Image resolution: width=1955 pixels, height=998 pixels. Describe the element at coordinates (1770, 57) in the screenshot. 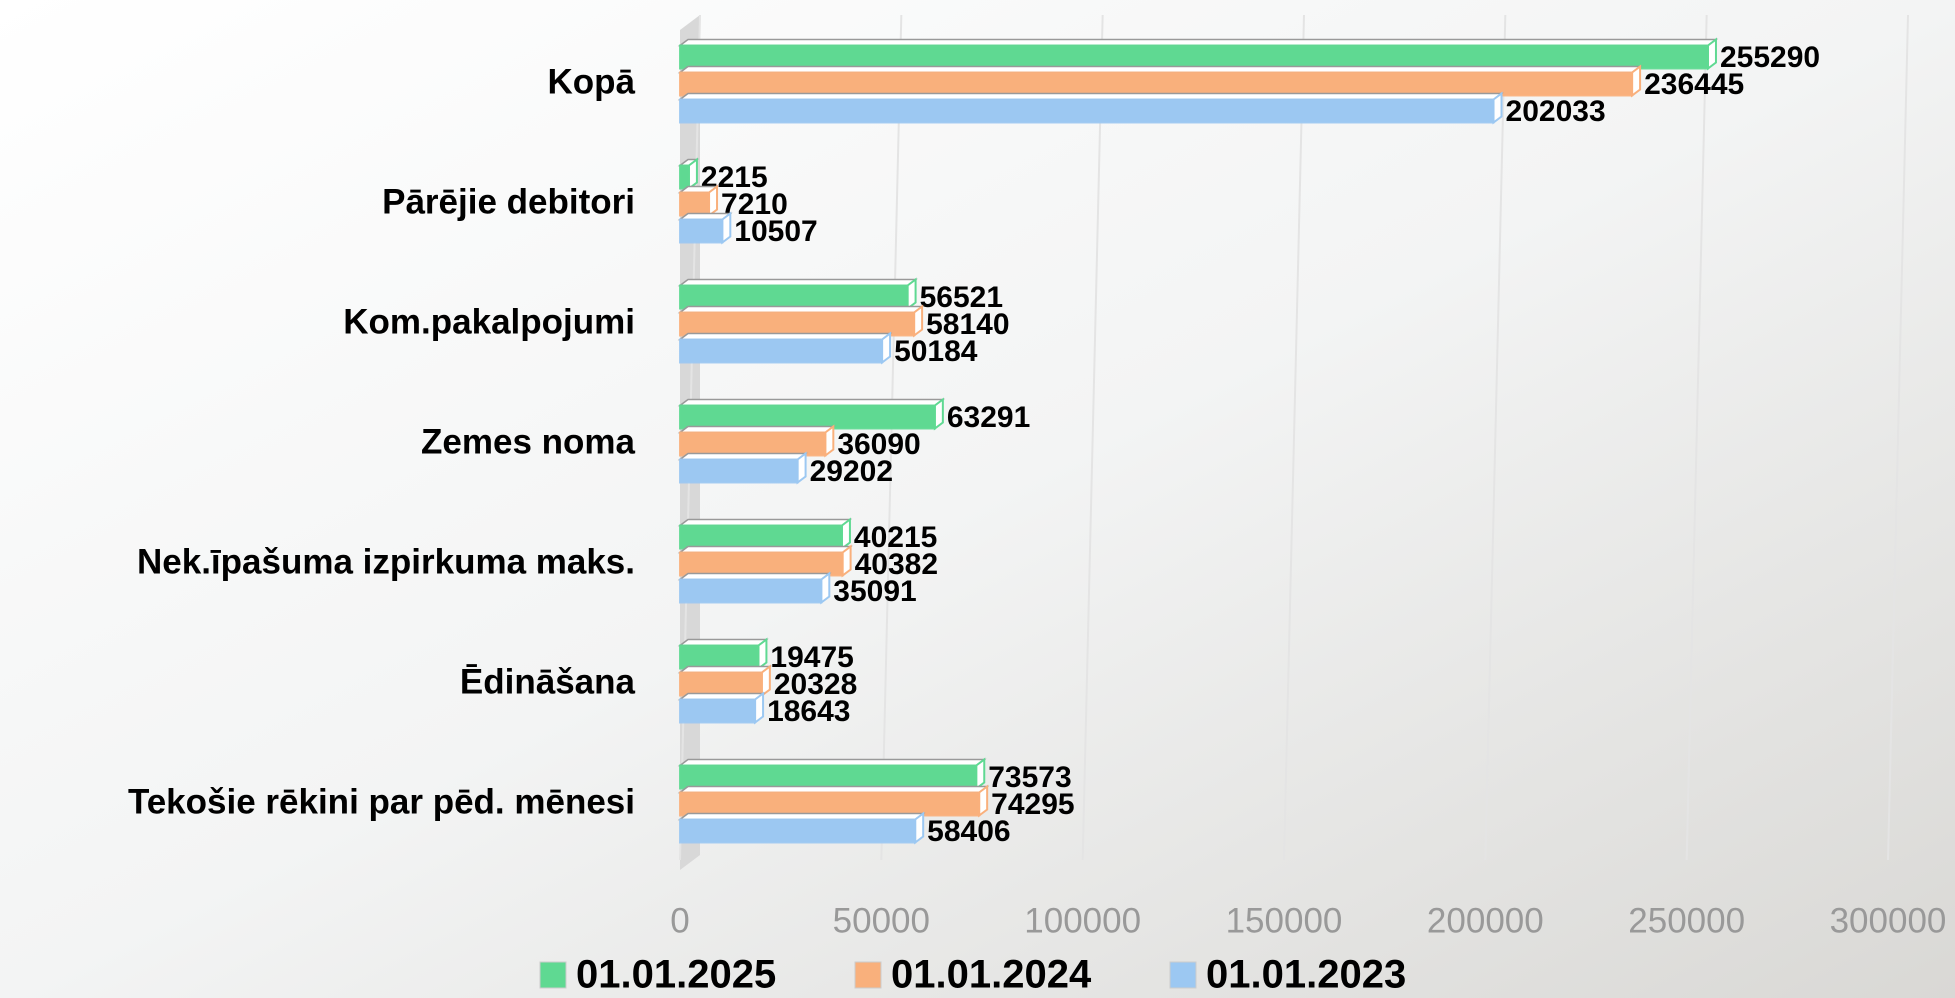

I see `data-label: 255290` at that location.